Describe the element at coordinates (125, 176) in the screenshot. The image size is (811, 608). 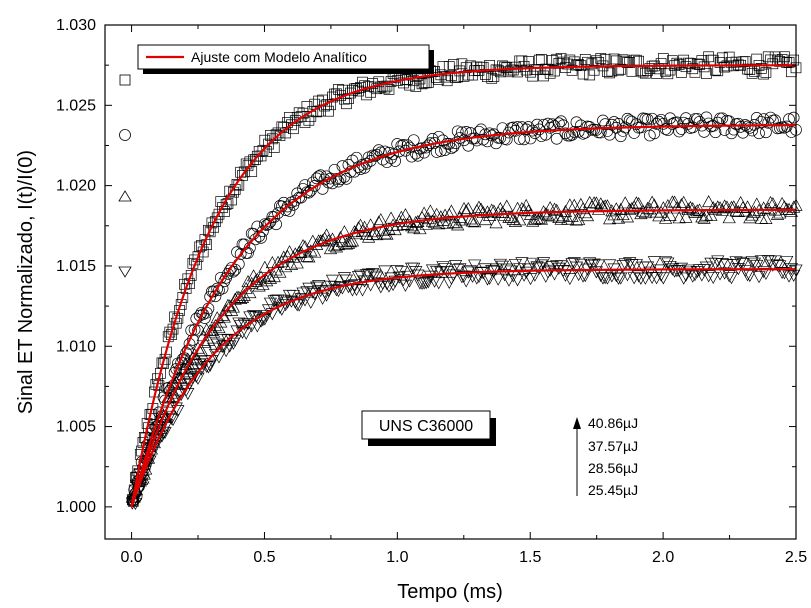
I see `legend-markers` at that location.